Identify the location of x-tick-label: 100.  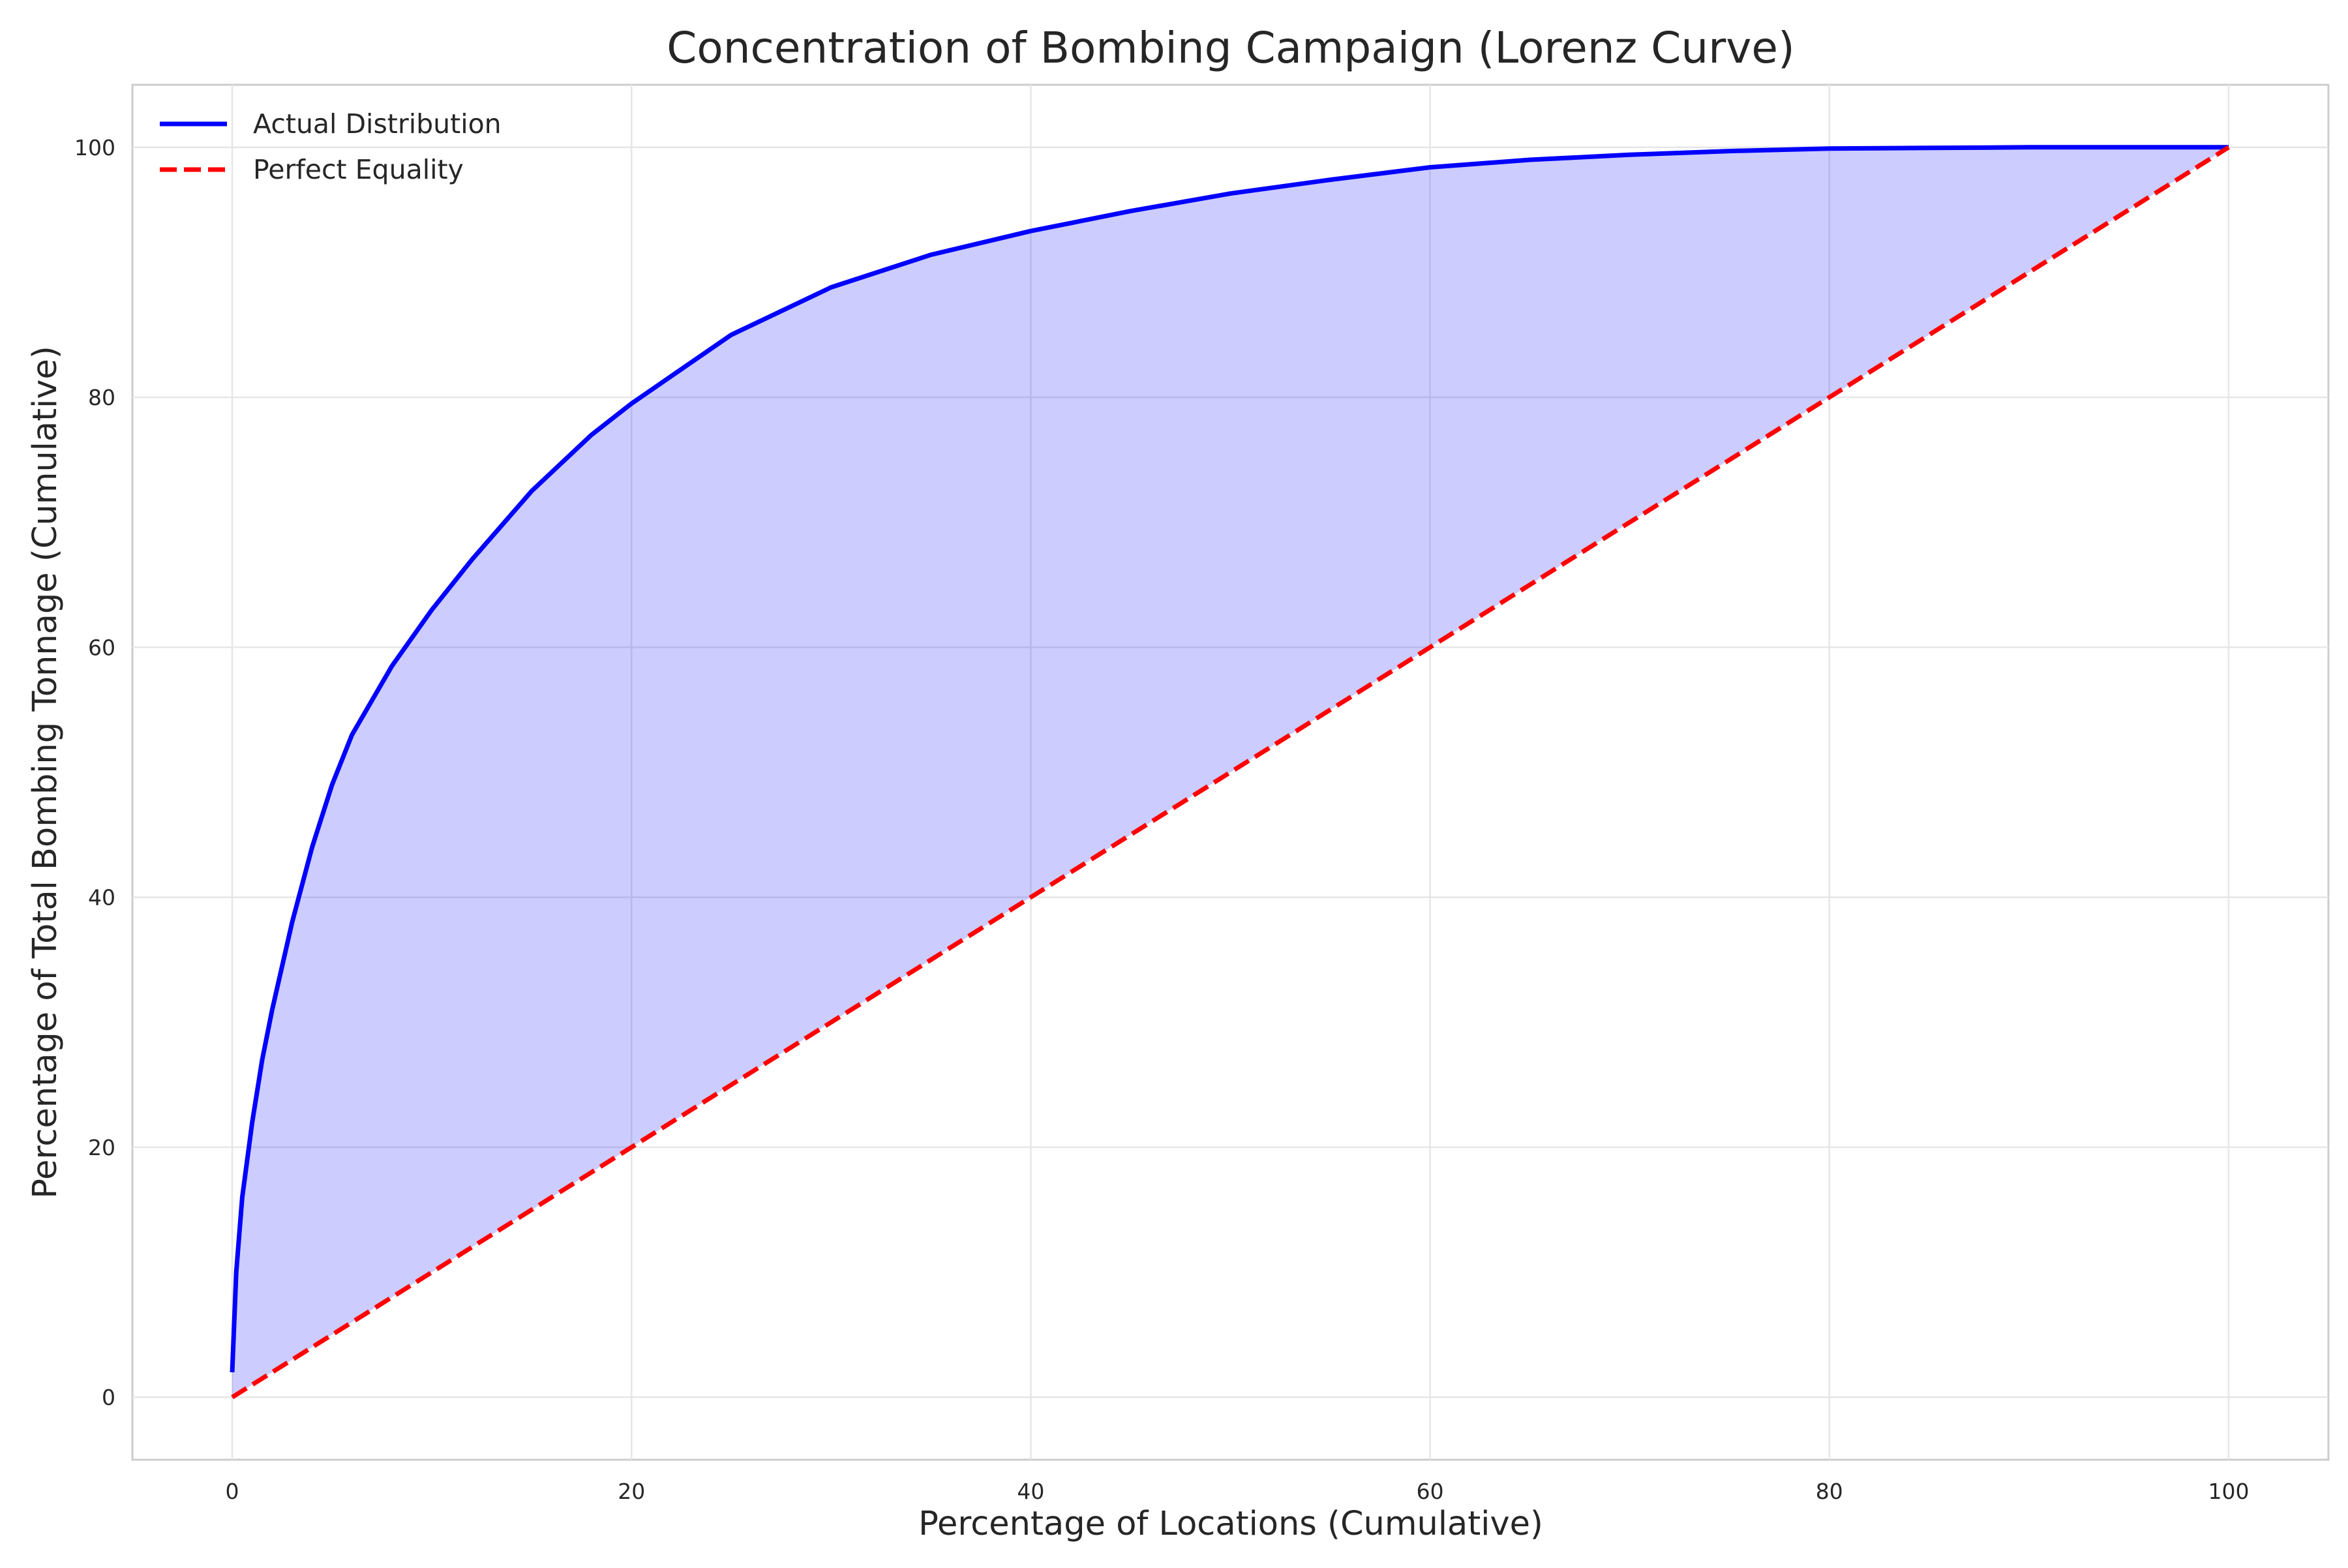
(2229, 1491).